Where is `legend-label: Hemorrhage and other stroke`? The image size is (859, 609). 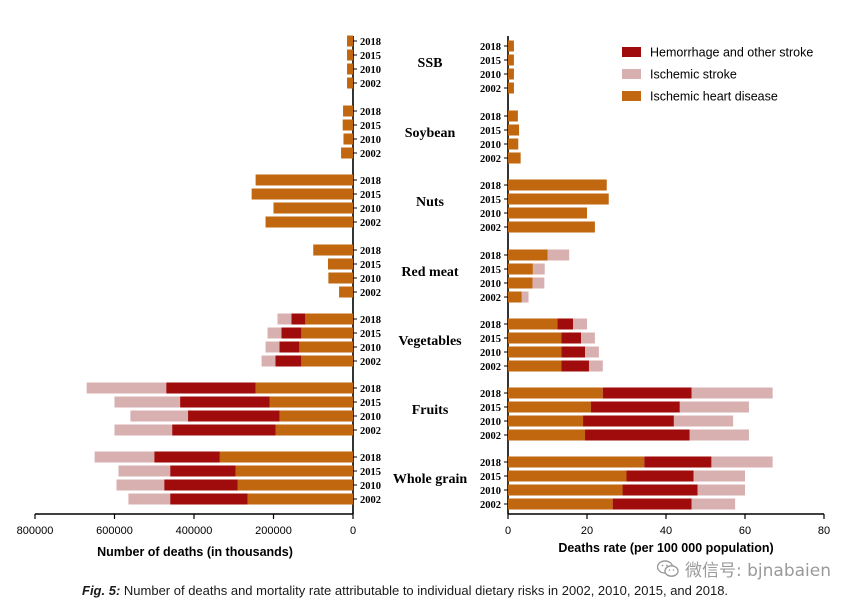
legend-label: Hemorrhage and other stroke is located at coordinates (731, 53).